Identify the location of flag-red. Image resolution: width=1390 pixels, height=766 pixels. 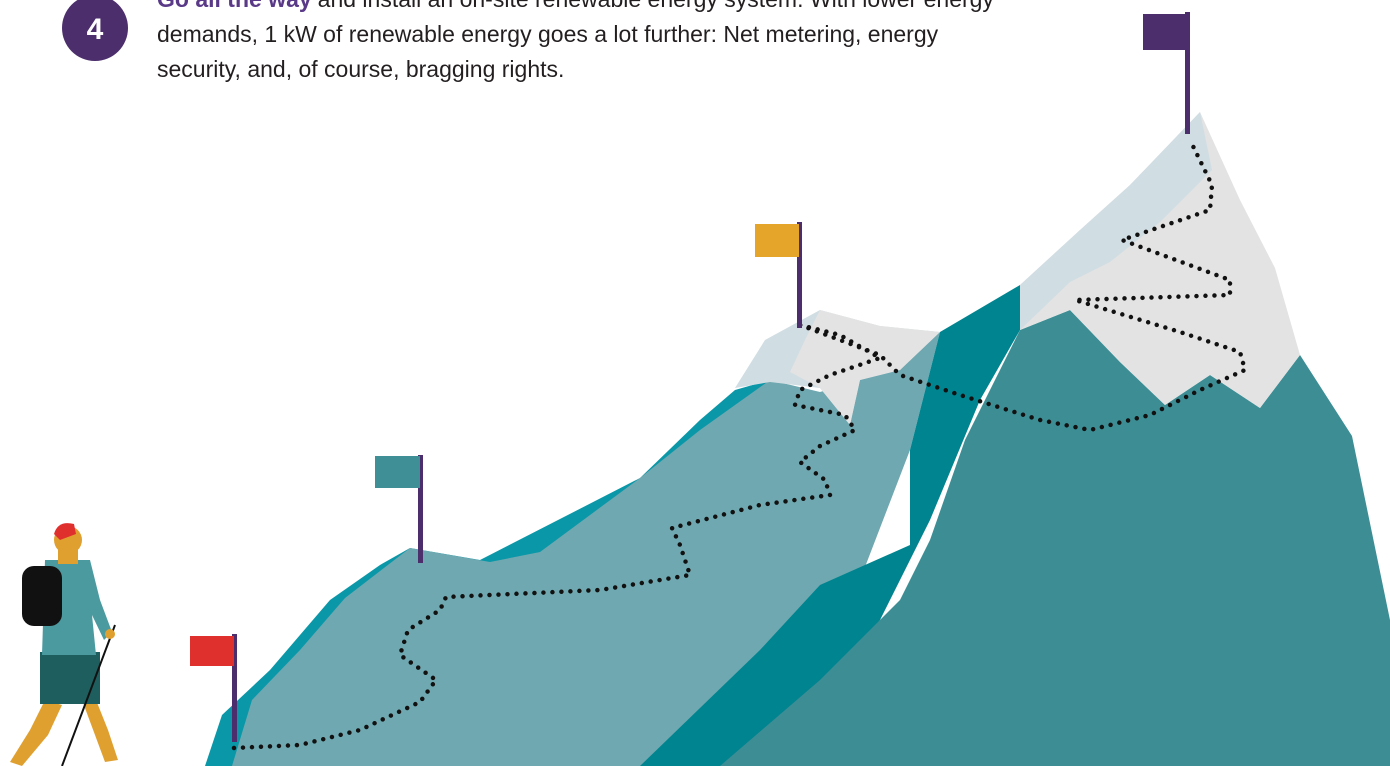
(212, 651).